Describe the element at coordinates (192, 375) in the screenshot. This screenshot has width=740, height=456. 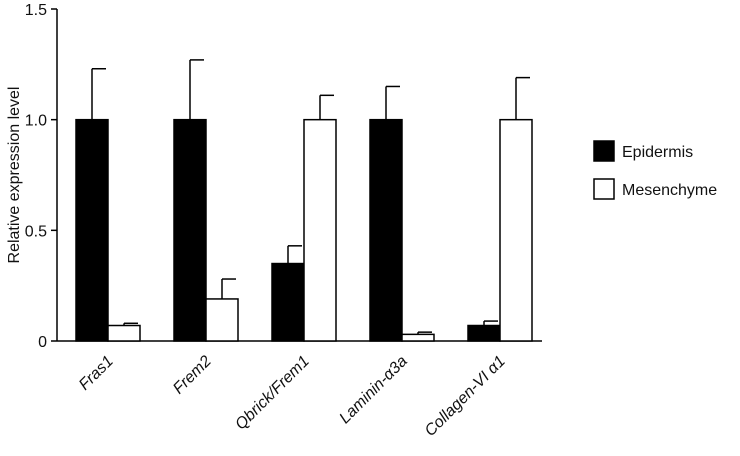
I see `x-category-label: Frem2` at that location.